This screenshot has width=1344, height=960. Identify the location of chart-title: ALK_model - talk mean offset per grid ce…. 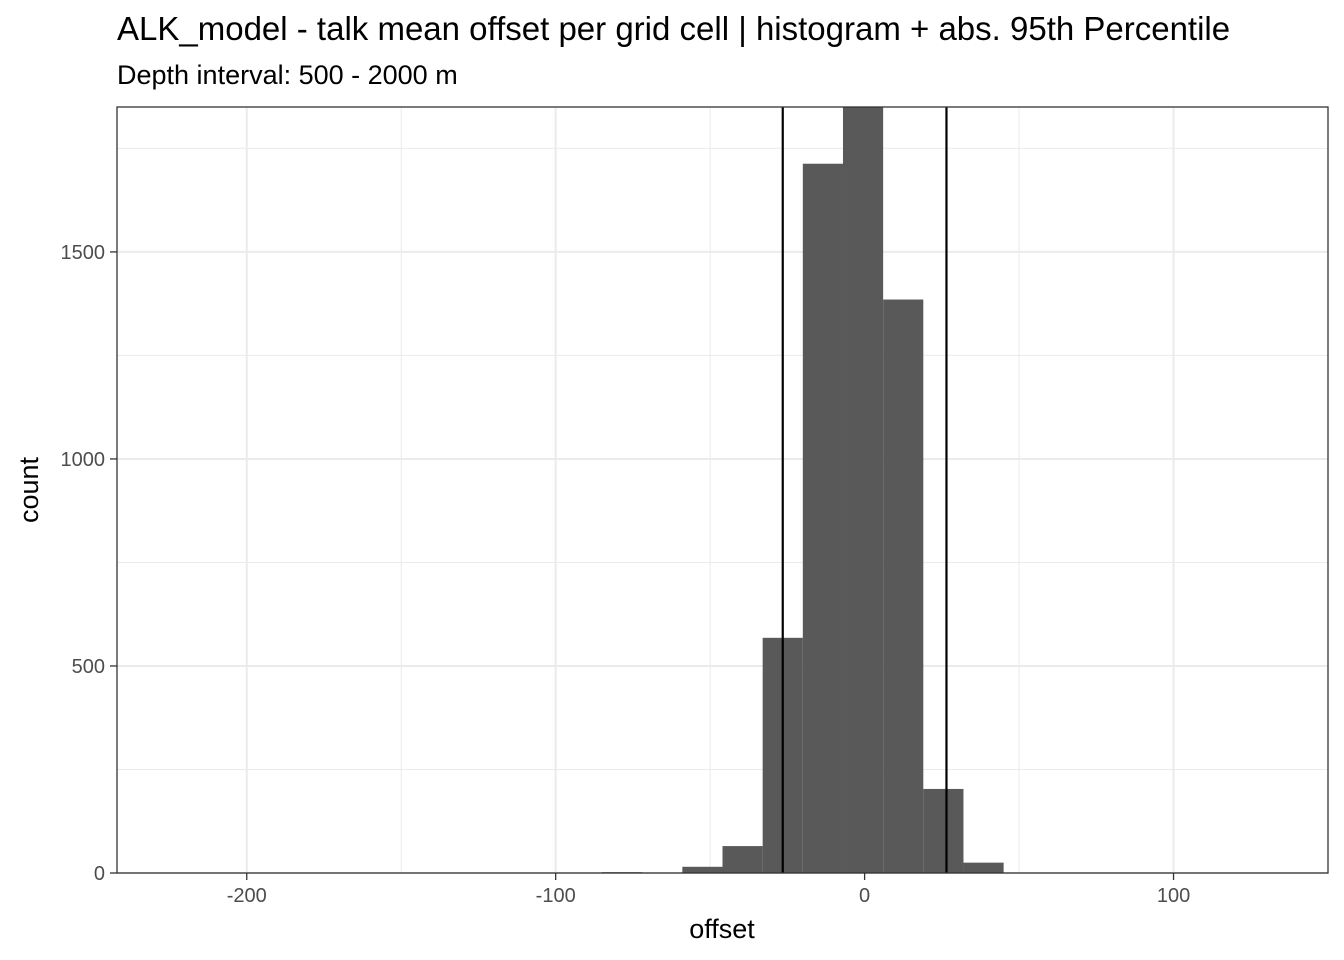
(673, 28).